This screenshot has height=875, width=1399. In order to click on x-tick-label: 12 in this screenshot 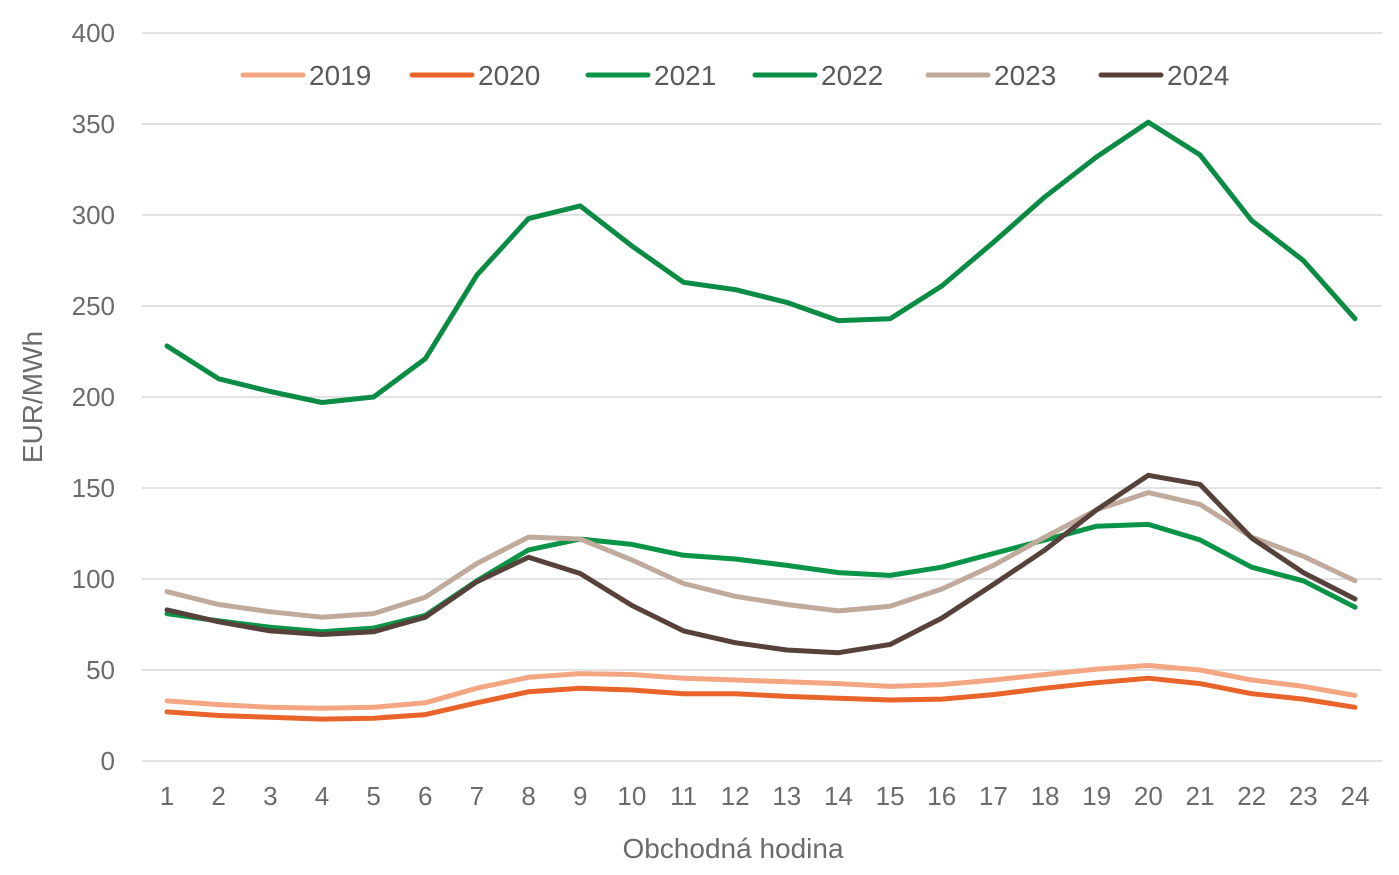, I will do `click(735, 796)`.